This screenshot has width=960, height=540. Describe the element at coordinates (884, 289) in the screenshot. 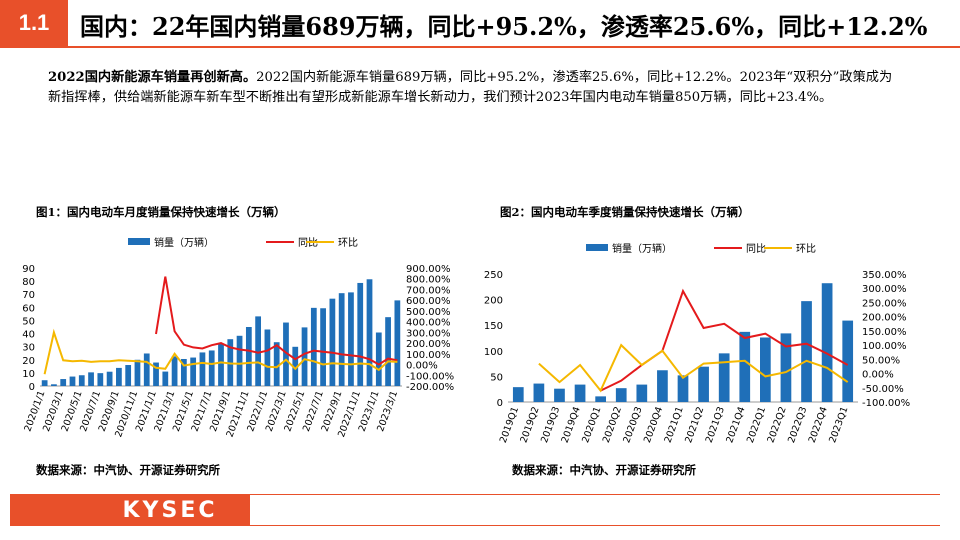

I see `y-right-tick-label: 300.00%` at that location.